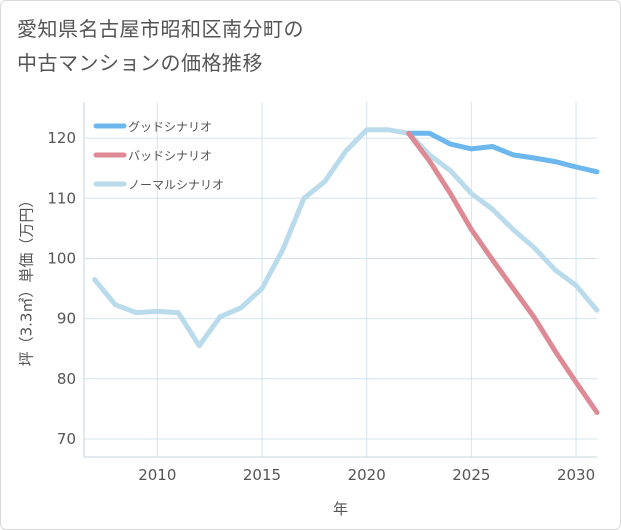 The width and height of the screenshot is (621, 530). I want to click on y-tick-label: 80, so click(66, 379).